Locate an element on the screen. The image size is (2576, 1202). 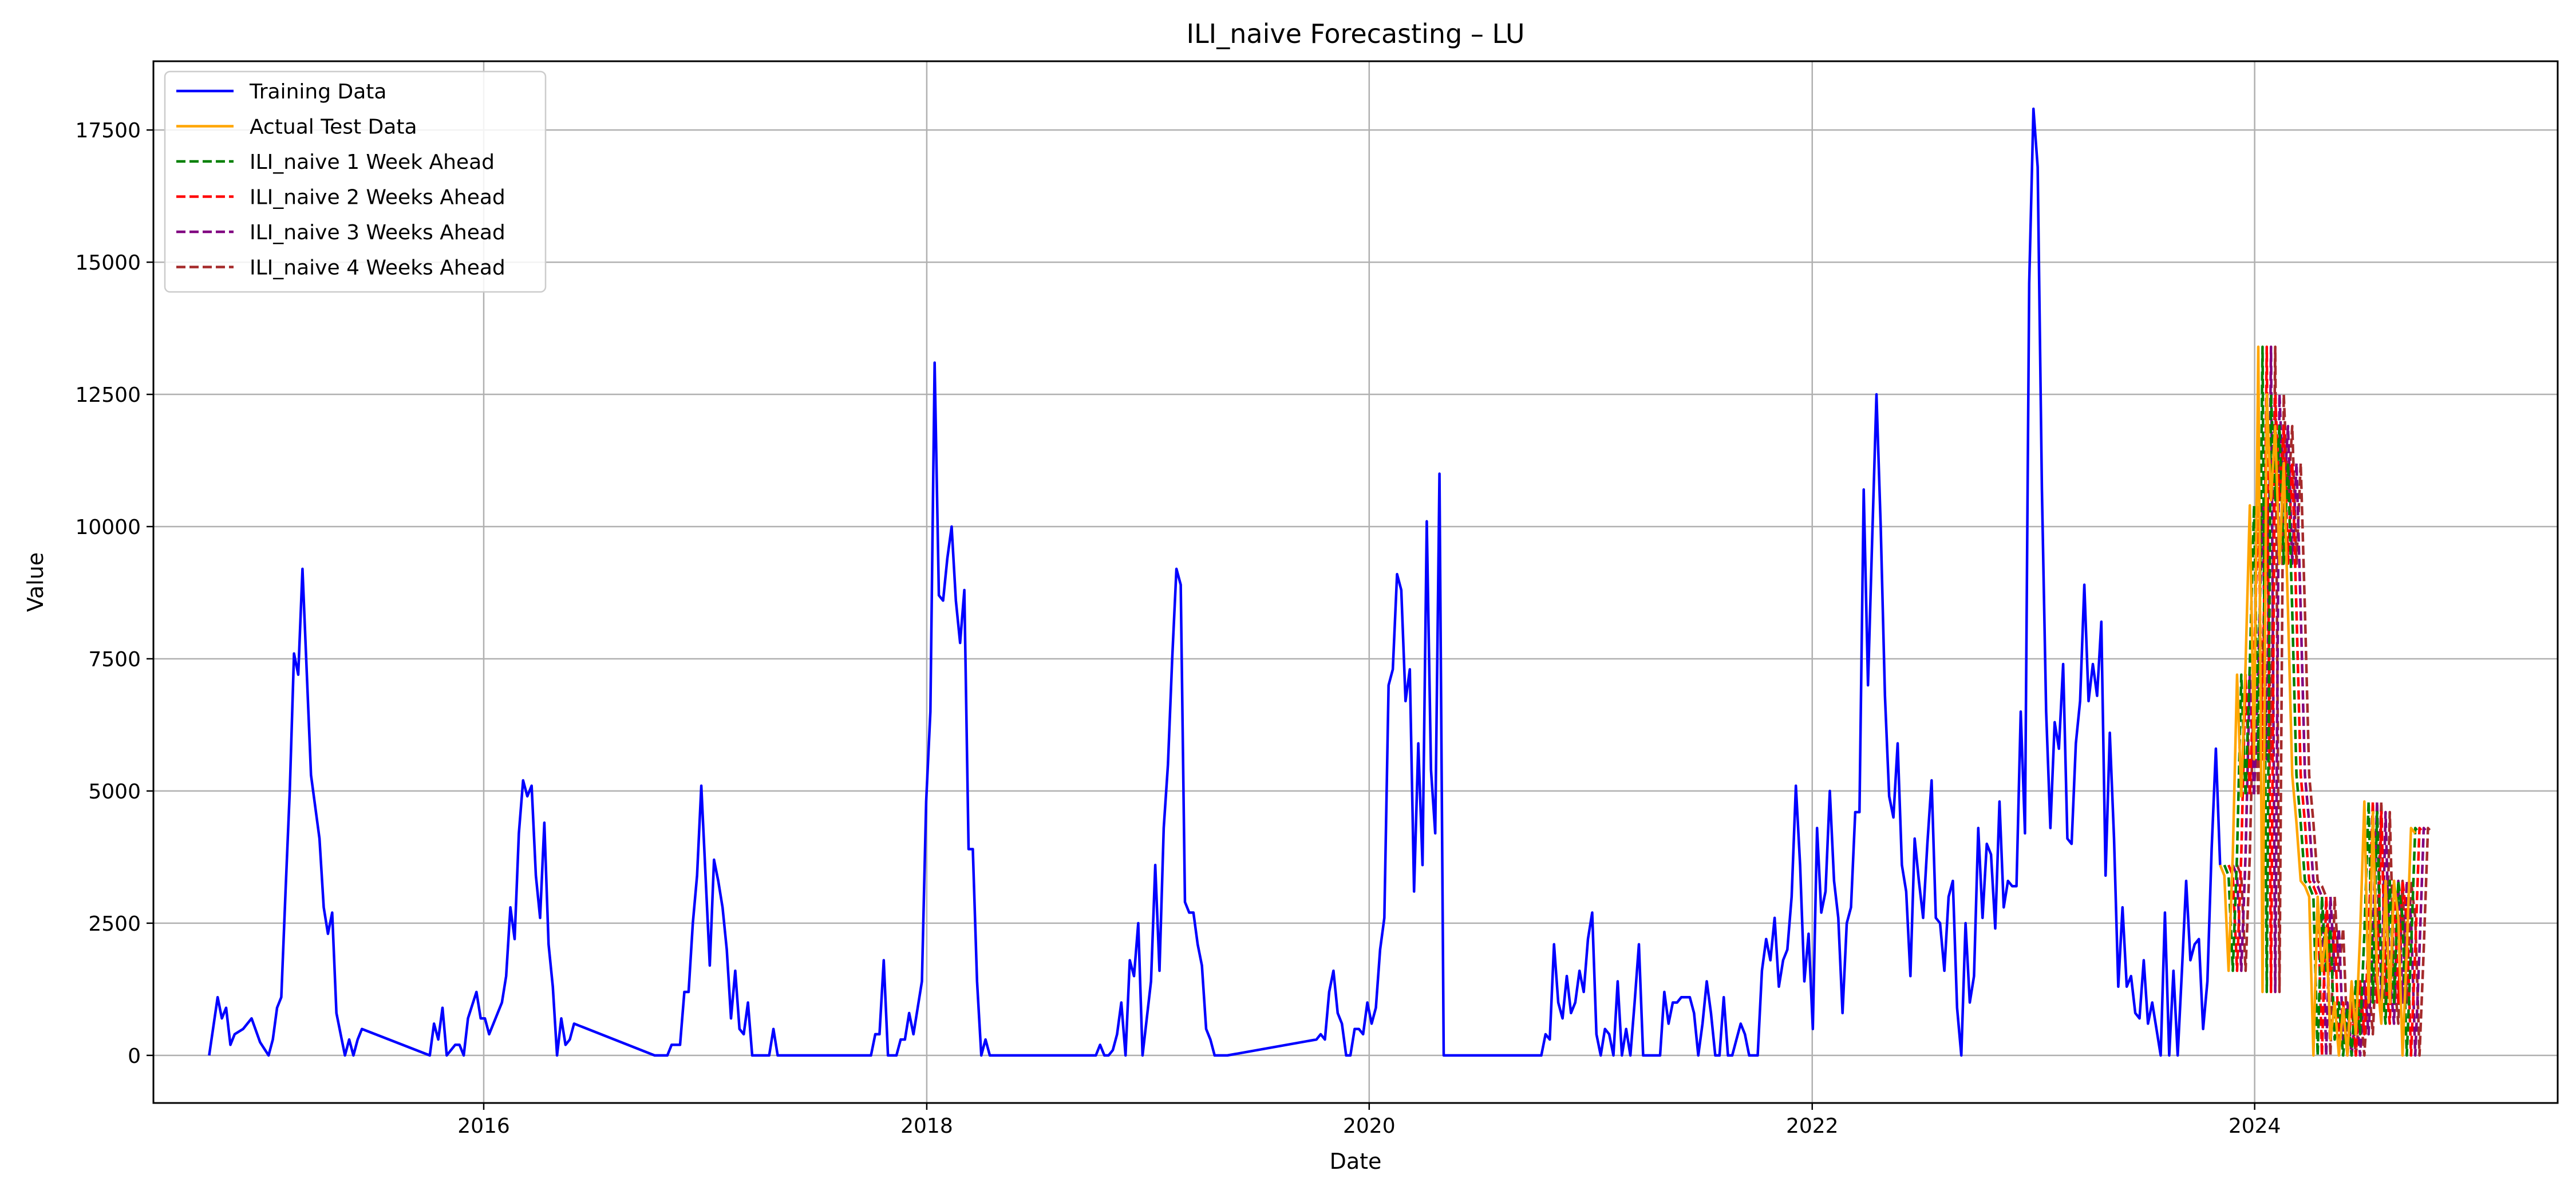
y-axis-label: Value is located at coordinates (35, 582).